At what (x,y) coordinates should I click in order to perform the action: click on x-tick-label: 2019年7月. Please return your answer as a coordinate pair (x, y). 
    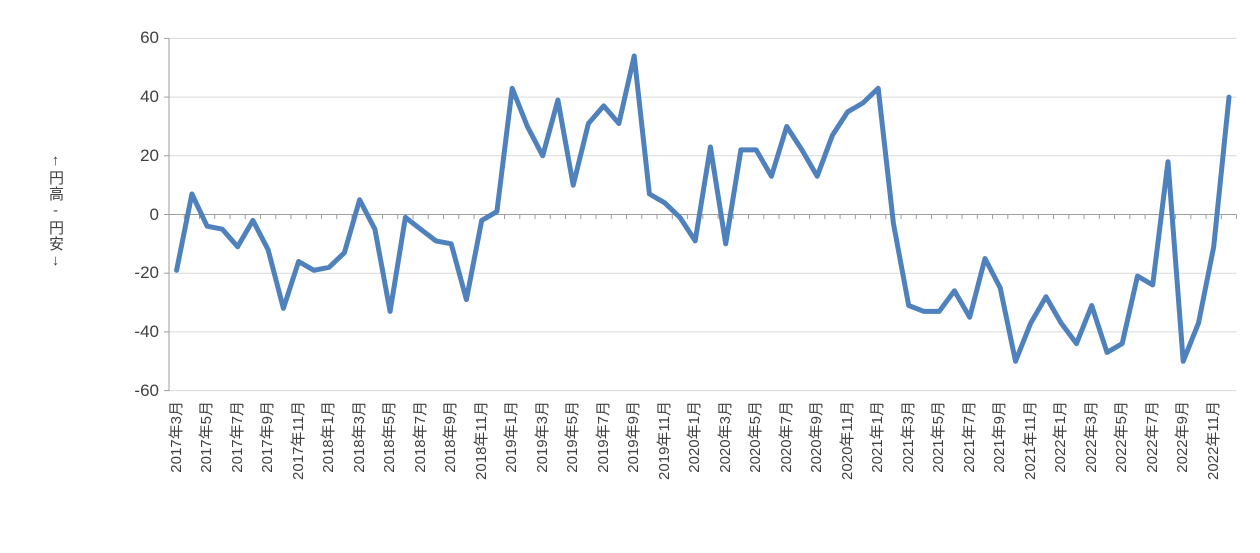
    Looking at the image, I should click on (603, 437).